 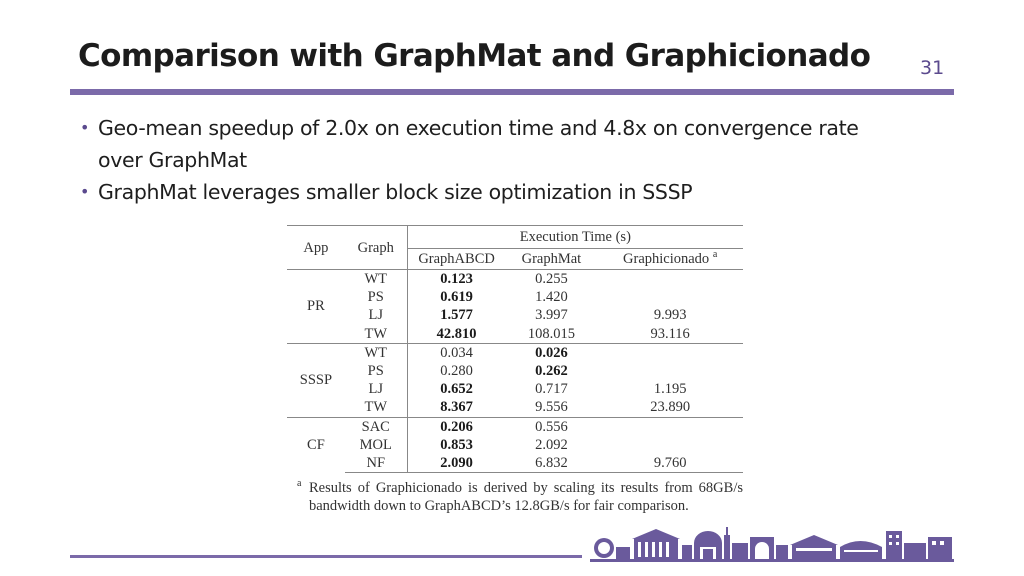 What do you see at coordinates (456, 371) in the screenshot?
I see `cell-graphabcd: 0.280` at bounding box center [456, 371].